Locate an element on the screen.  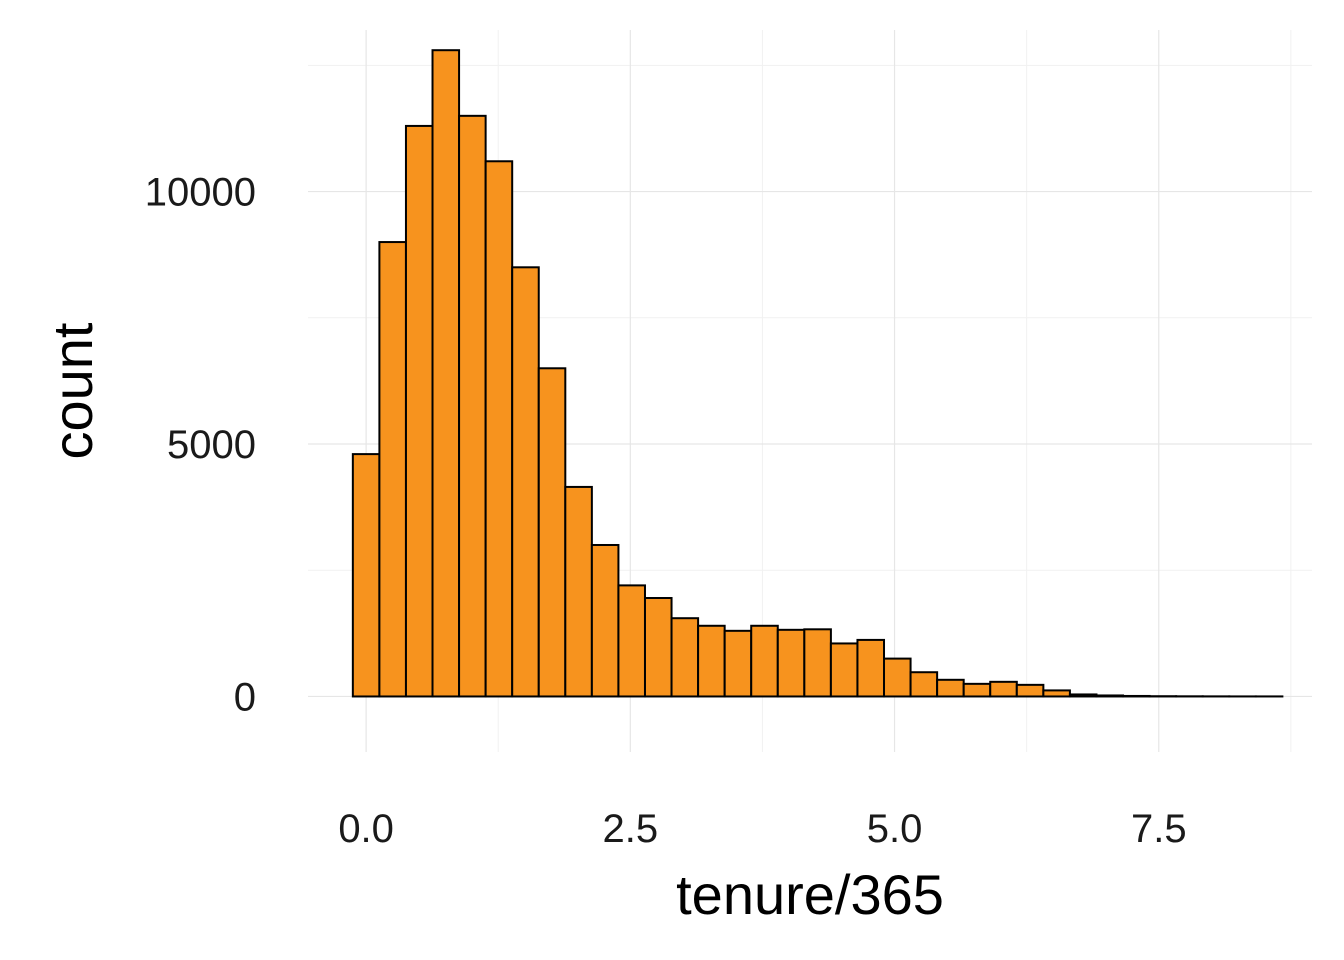
x-tick-label: 5.0 is located at coordinates (895, 829).